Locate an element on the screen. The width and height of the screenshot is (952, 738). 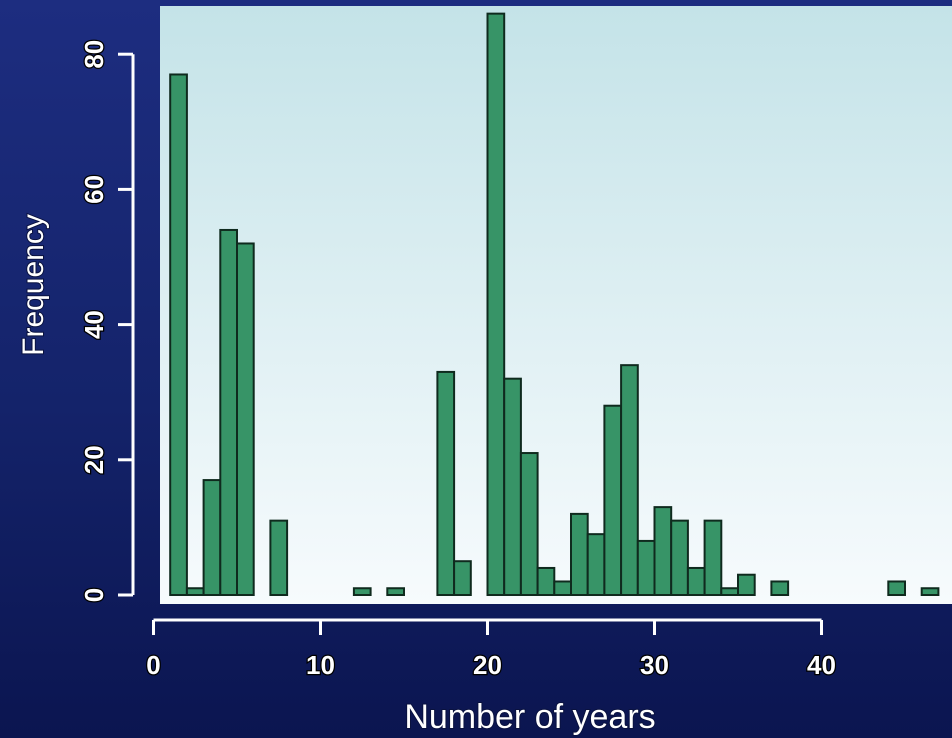
x-axis: 0 10 20 30 40 is located at coordinates (491, 649).